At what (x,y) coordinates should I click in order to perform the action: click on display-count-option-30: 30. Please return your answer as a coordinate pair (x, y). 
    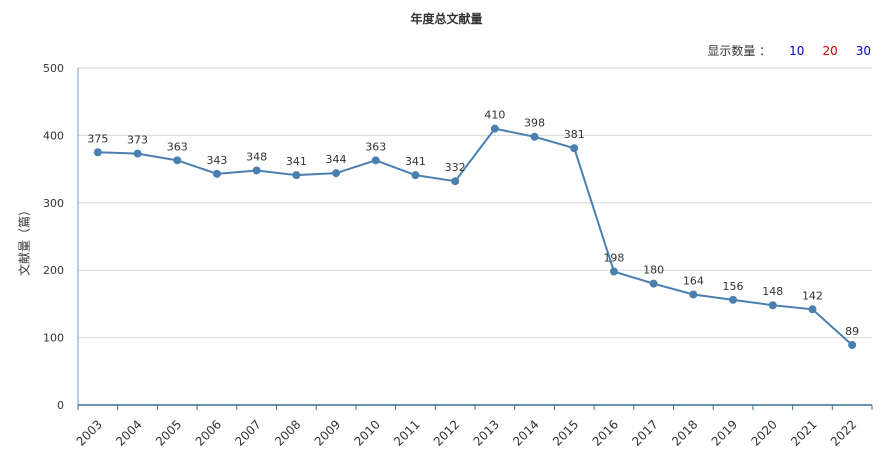
    Looking at the image, I should click on (863, 50).